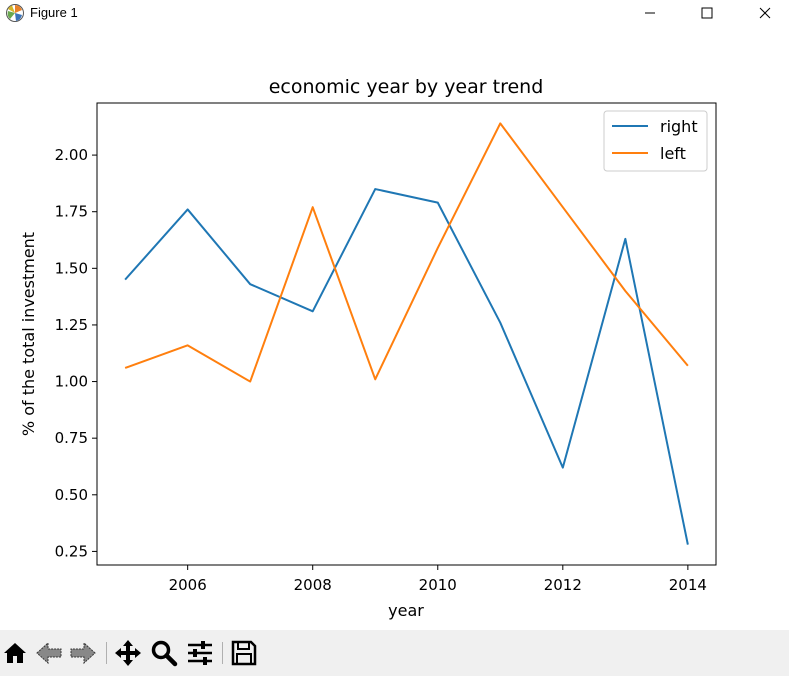 Image resolution: width=789 pixels, height=676 pixels. I want to click on back-button, so click(49, 653).